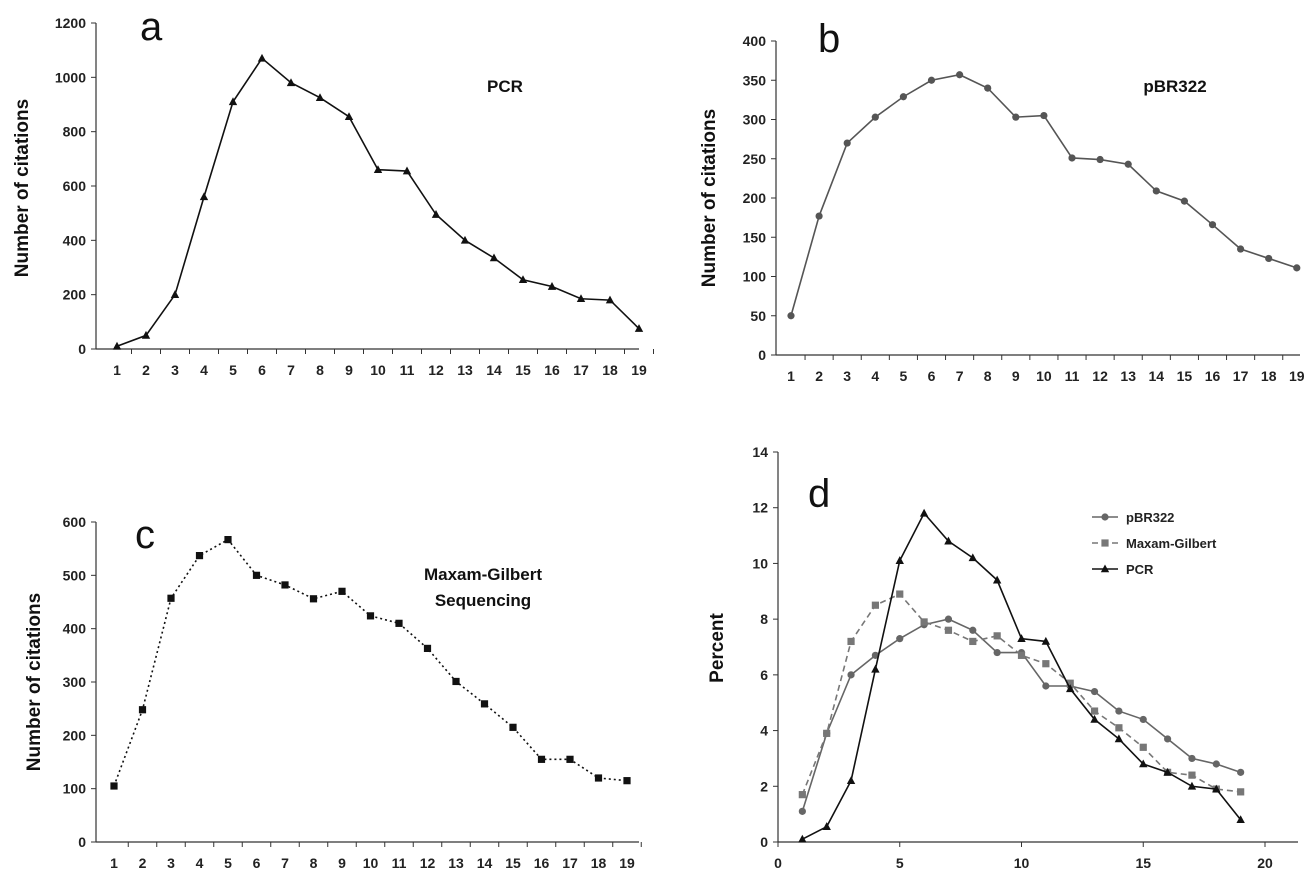 Image resolution: width=1304 pixels, height=878 pixels. Describe the element at coordinates (755, 159) in the screenshot. I see `y-tick-label-b: 250` at that location.